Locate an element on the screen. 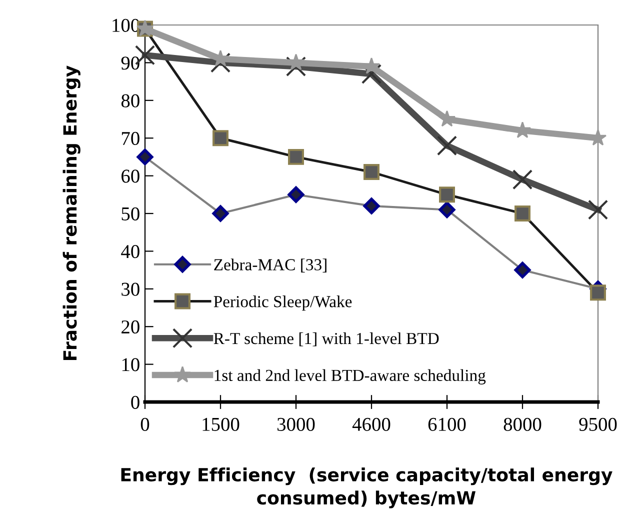 The height and width of the screenshot is (516, 626). y-tick-label: 40 is located at coordinates (130, 251).